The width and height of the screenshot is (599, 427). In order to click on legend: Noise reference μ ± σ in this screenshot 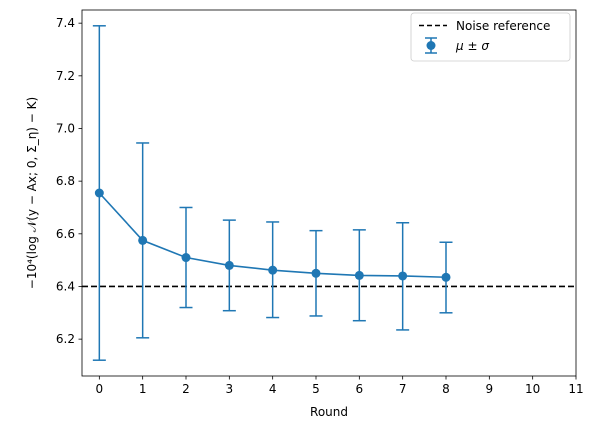, I will do `click(490, 37)`.